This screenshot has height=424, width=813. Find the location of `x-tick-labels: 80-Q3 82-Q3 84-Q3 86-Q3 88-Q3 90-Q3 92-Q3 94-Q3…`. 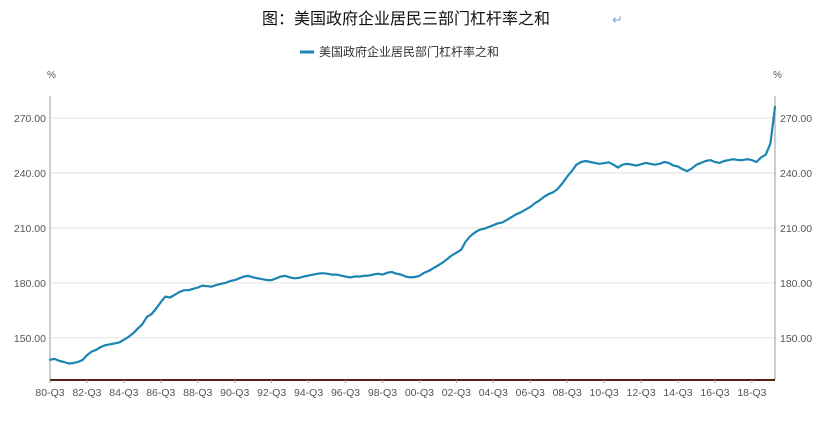

x-tick-labels: 80-Q3 82-Q3 84-Q3 86-Q3 88-Q3 90-Q3 92-Q3 94-Q3… is located at coordinates (400, 393).